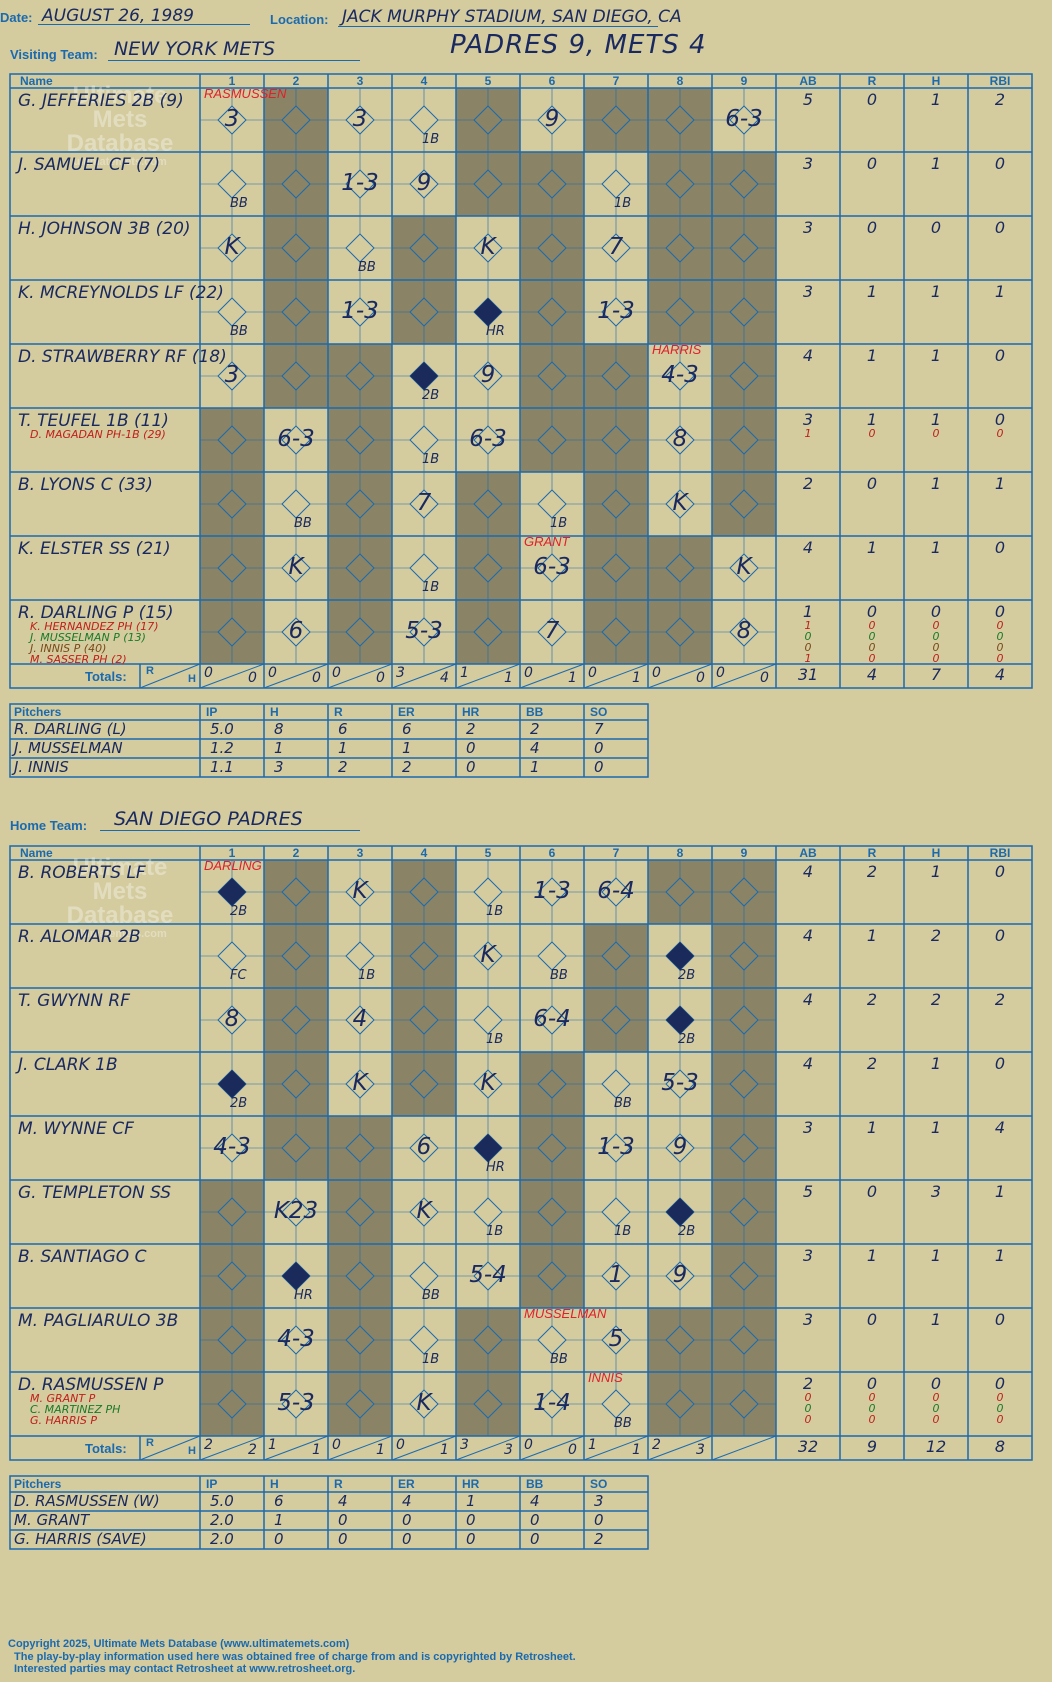  I want to click on pitching-stat-header: ER, so click(406, 712).